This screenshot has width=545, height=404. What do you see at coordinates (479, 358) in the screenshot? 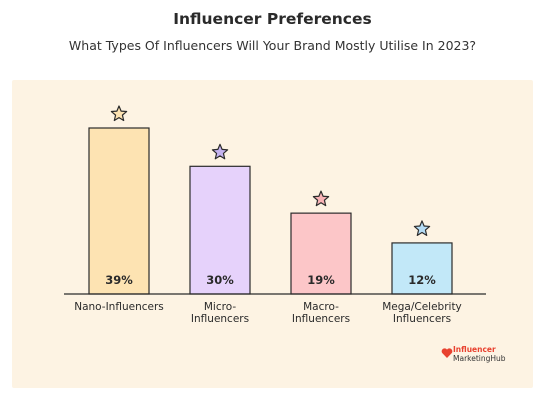
I see `logo-text-marketinghub: MarketingHub` at bounding box center [479, 358].